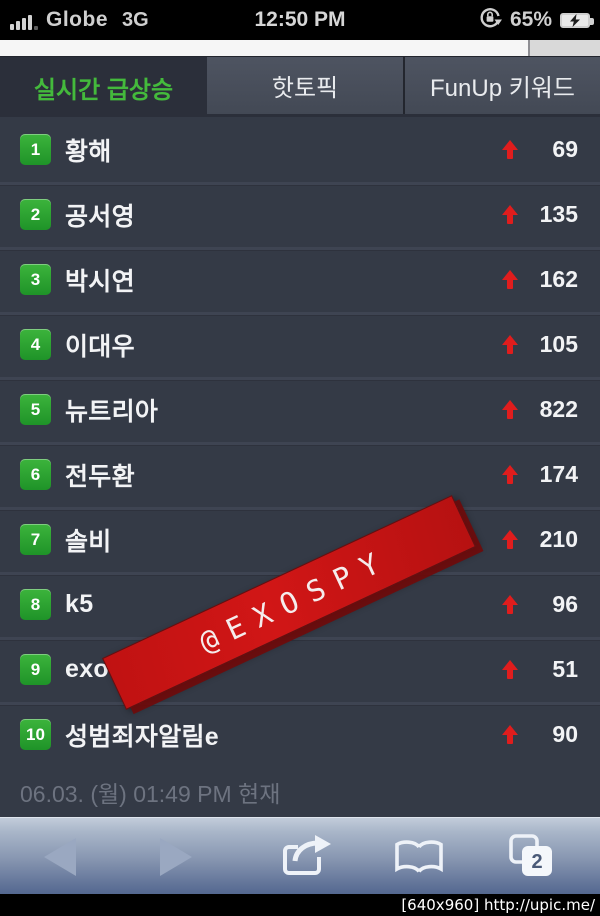 The height and width of the screenshot is (916, 600). What do you see at coordinates (103, 87) in the screenshot?
I see `tab-realtime-trending: 실시간 급상승` at bounding box center [103, 87].